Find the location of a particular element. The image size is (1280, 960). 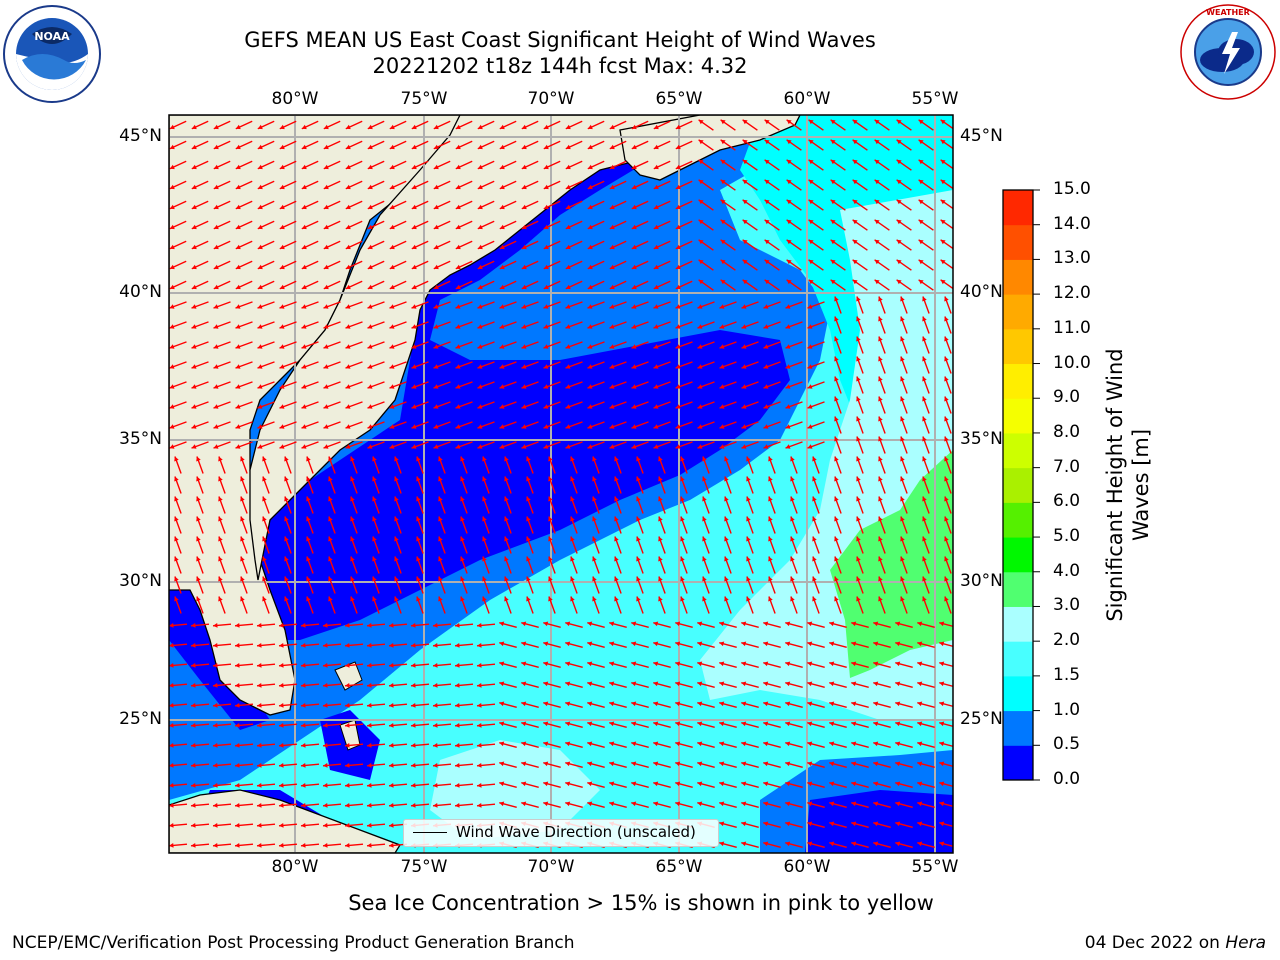

lon-label-bottom: 70°W is located at coordinates (551, 867).